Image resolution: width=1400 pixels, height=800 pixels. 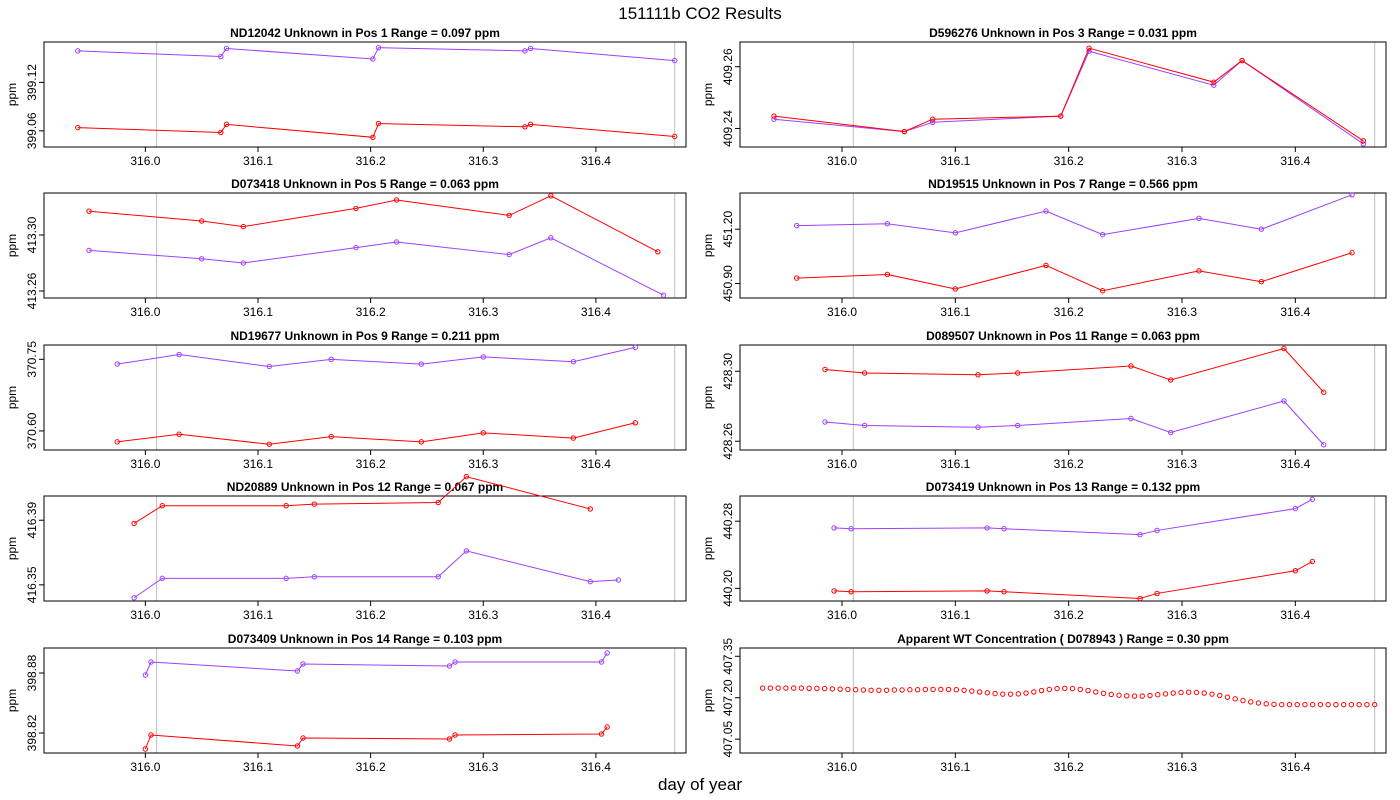 I want to click on y-tick-label: 407.05, so click(x=728, y=739).